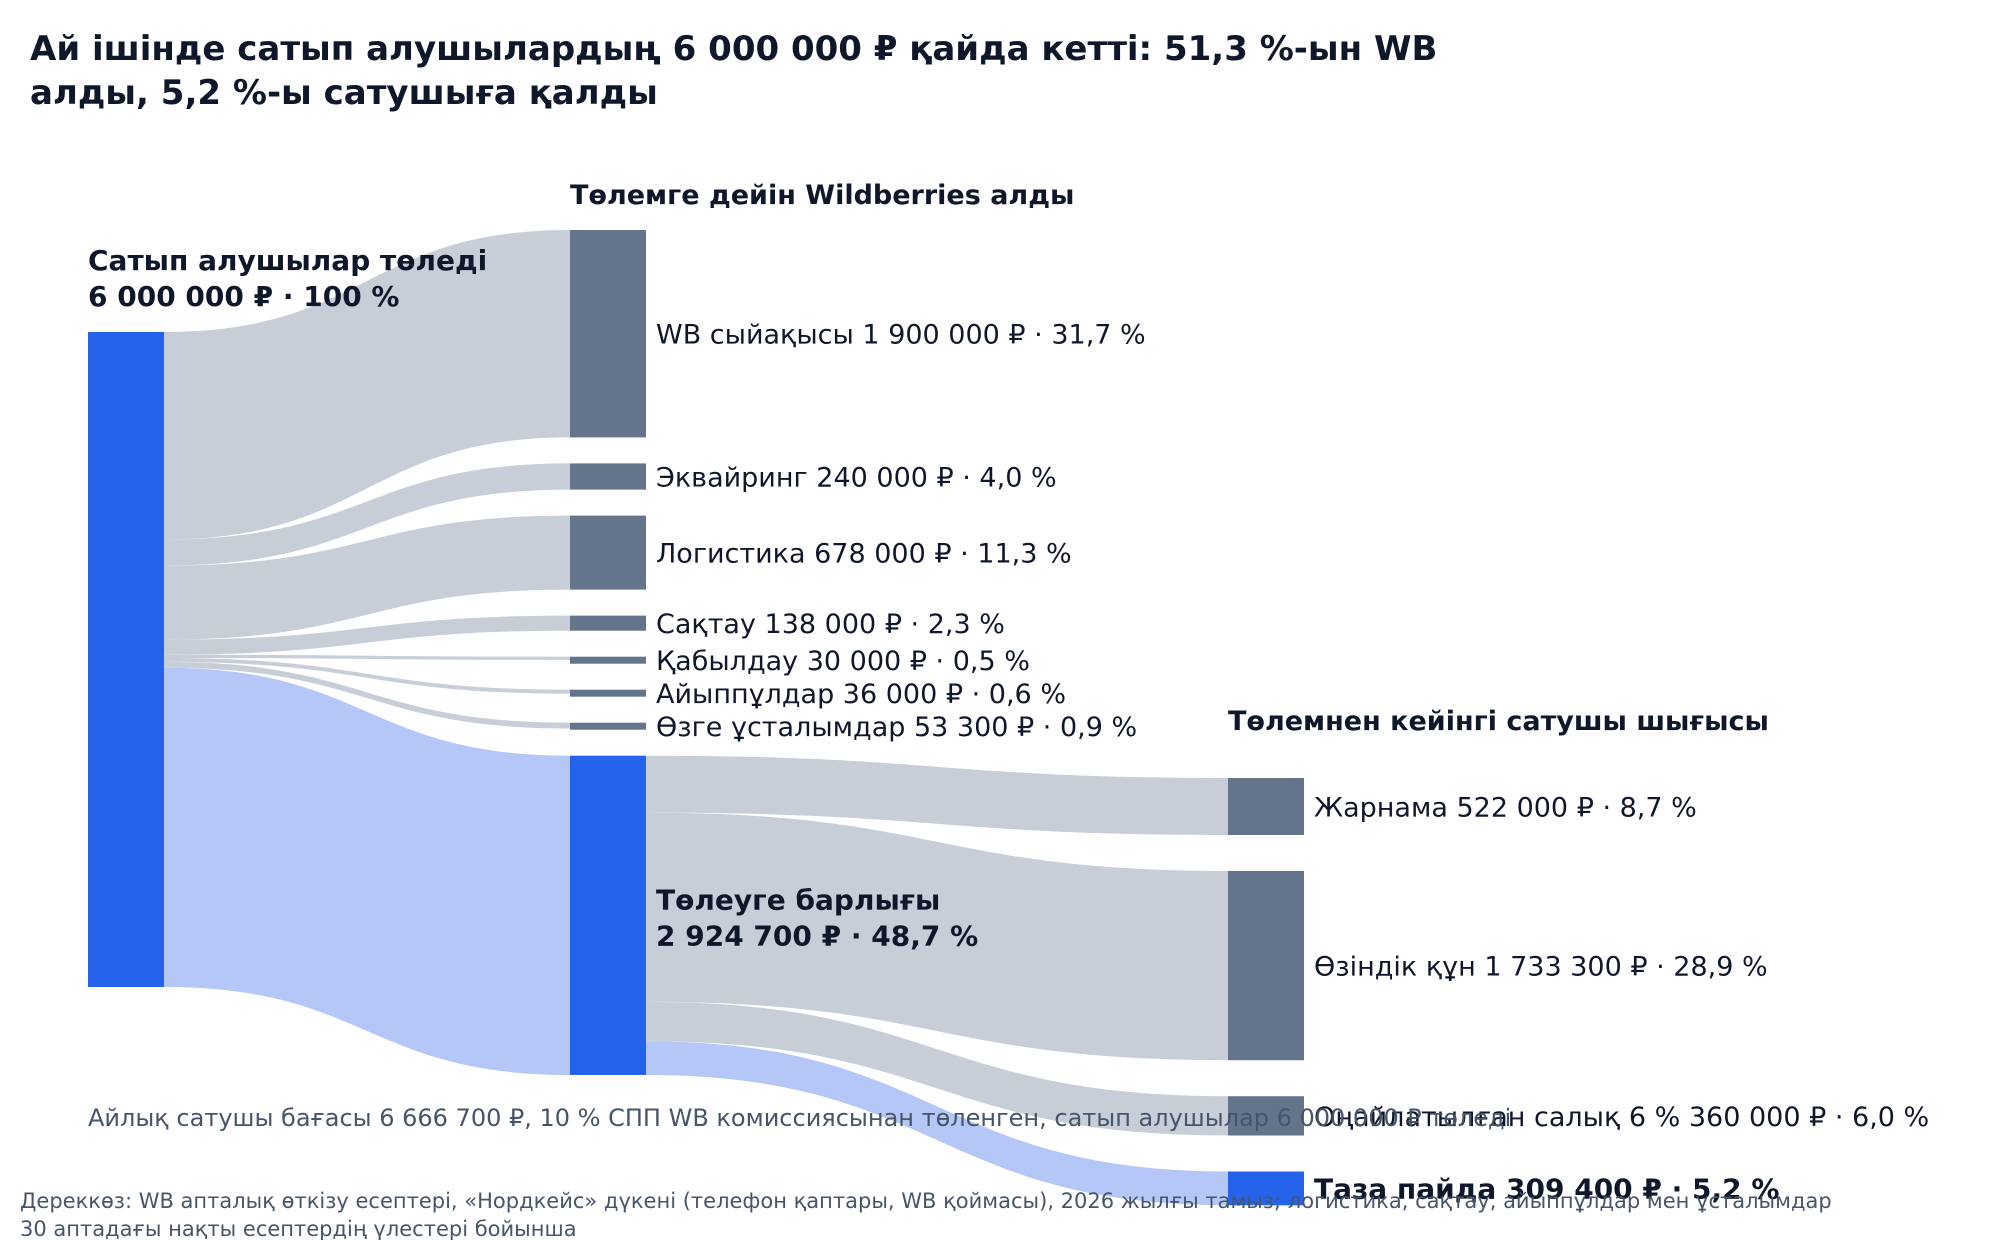 The width and height of the screenshot is (2000, 1240). Describe the element at coordinates (1546, 1188) in the screenshot. I see `label-profit-0: Таза пайда 309 400 ₽ · 5,2 %` at that location.